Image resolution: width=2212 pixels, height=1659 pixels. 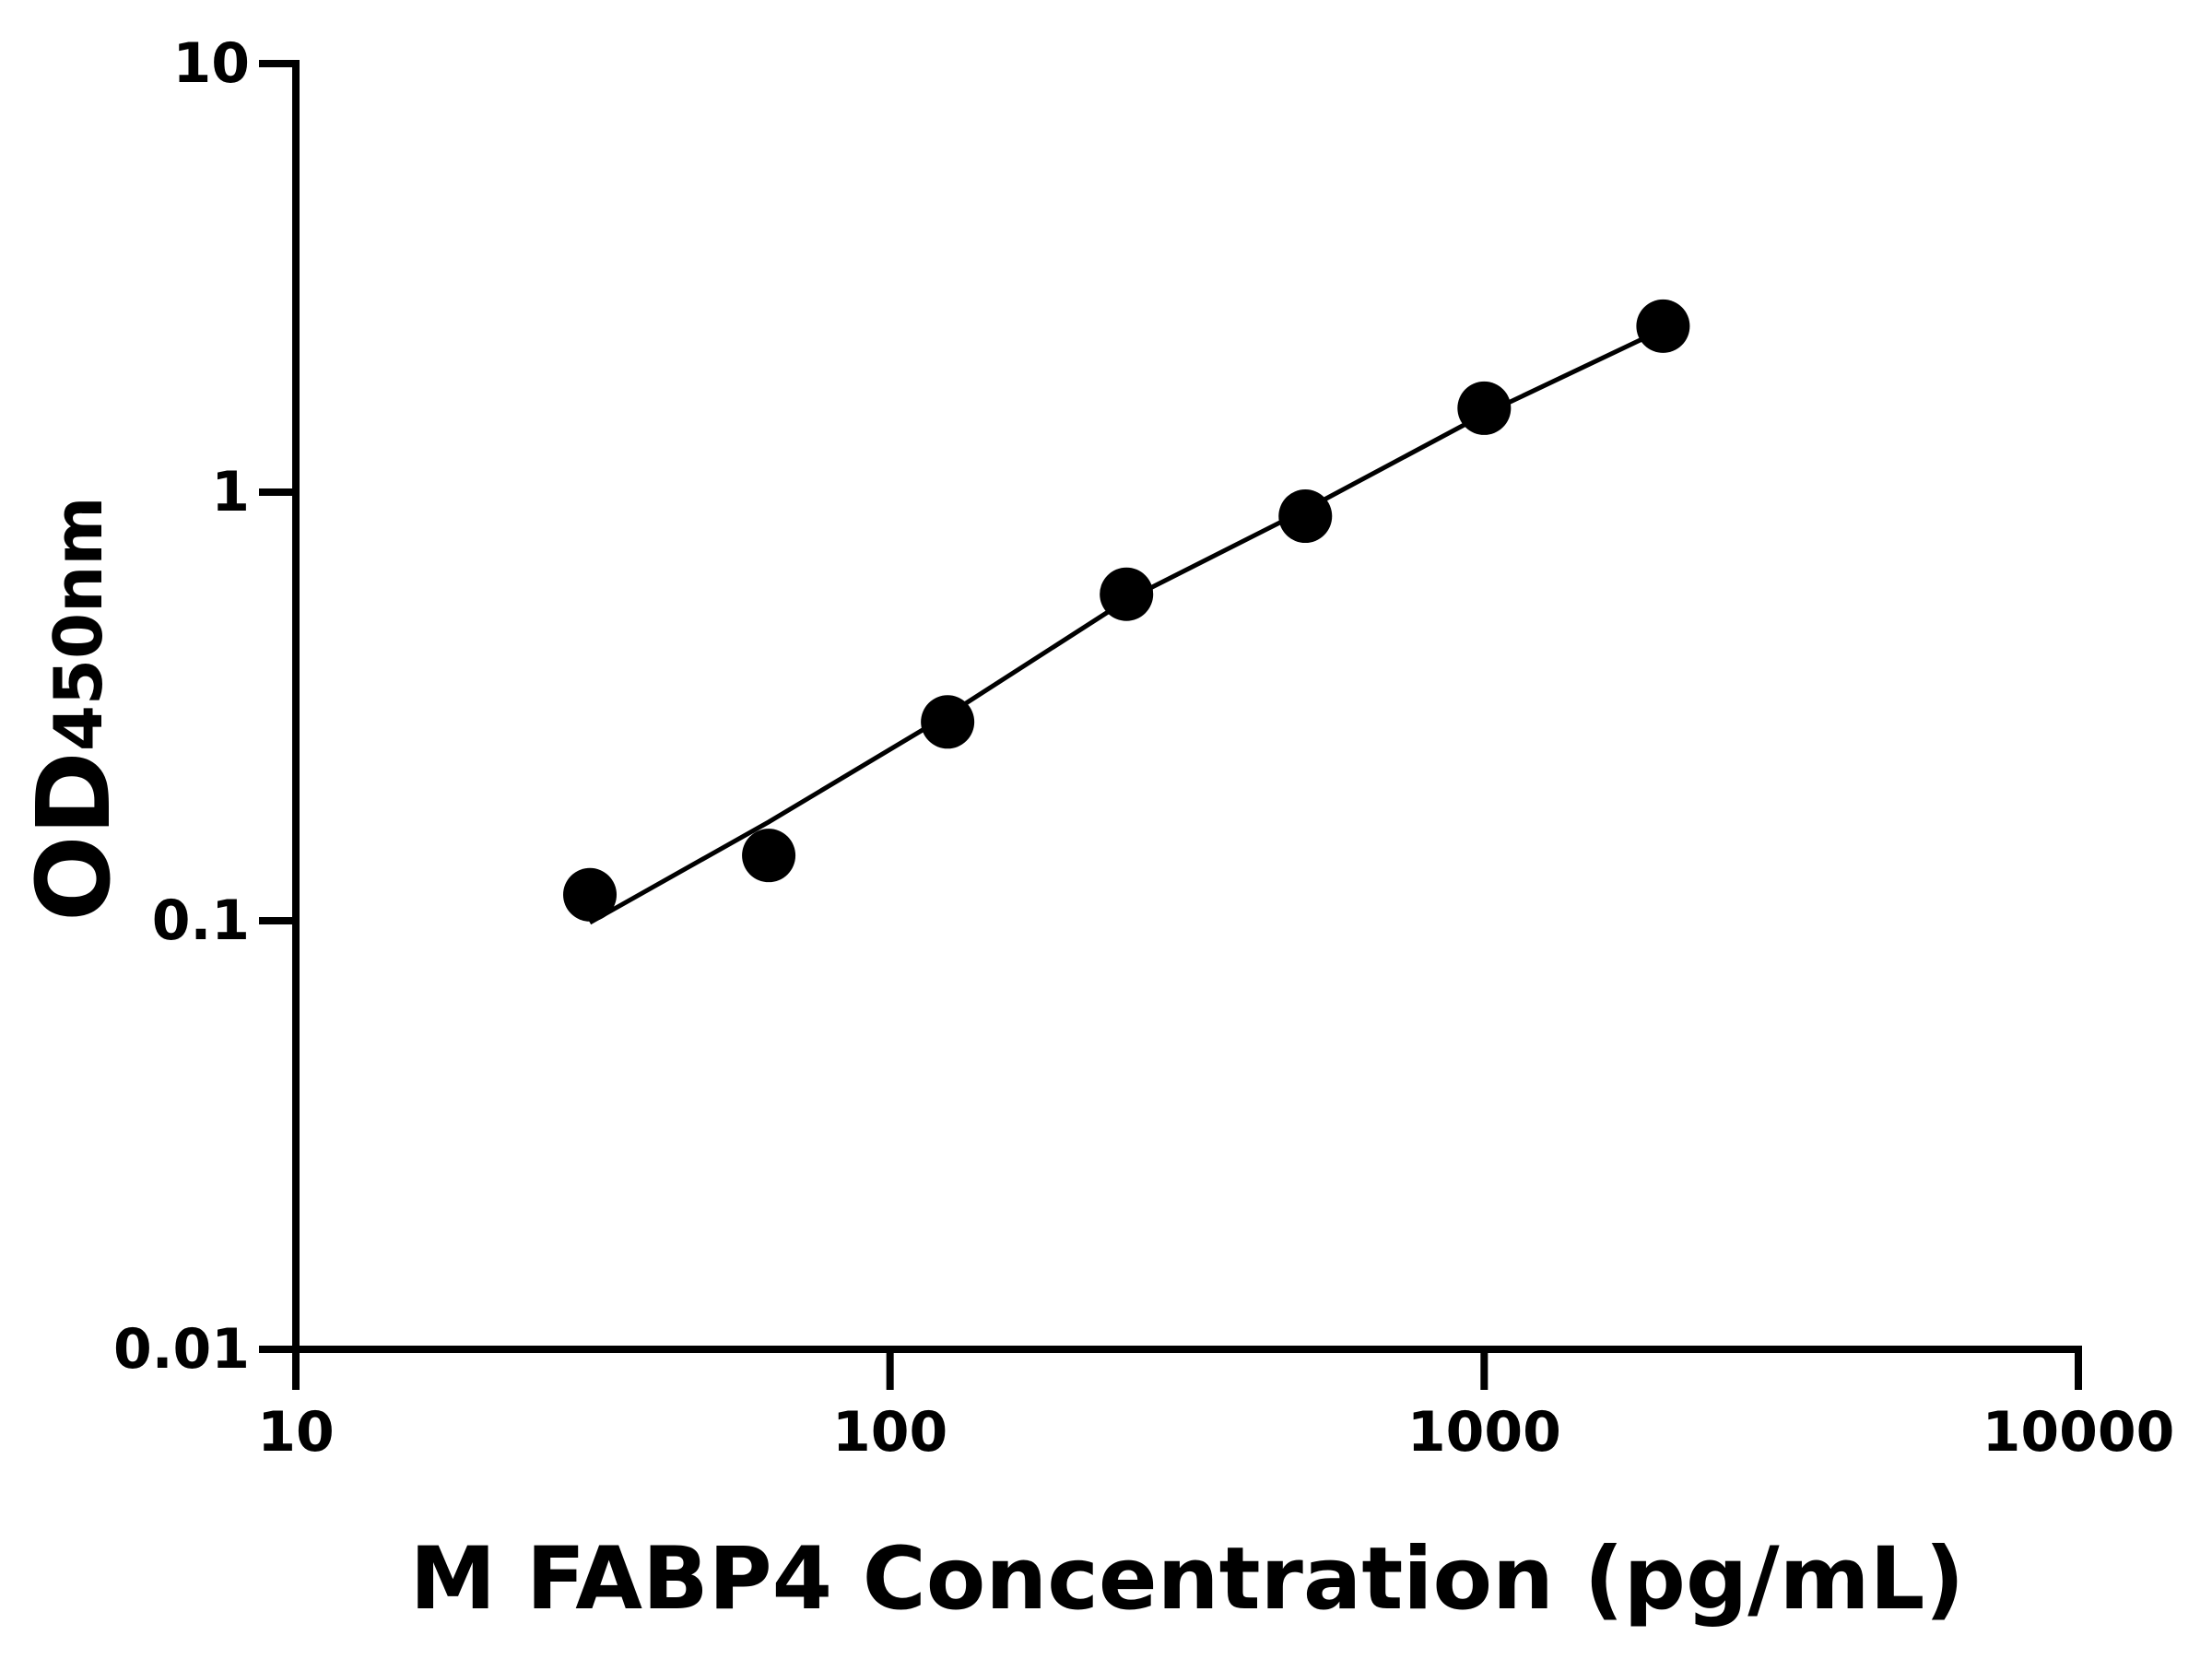 I want to click on y-tick-label: 0.1, so click(x=201, y=920).